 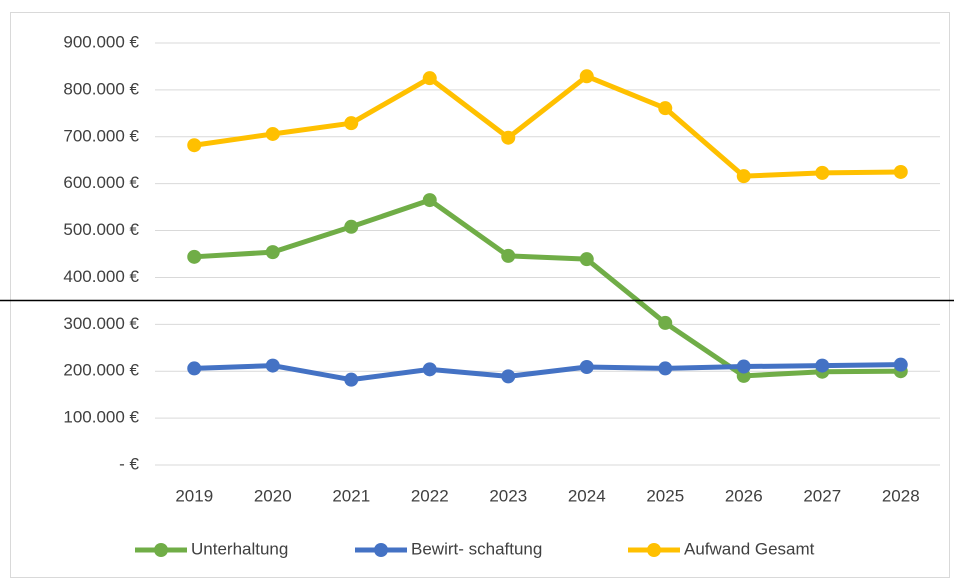 What do you see at coordinates (101, 41) in the screenshot?
I see `y-tick-label: 900.000 €` at bounding box center [101, 41].